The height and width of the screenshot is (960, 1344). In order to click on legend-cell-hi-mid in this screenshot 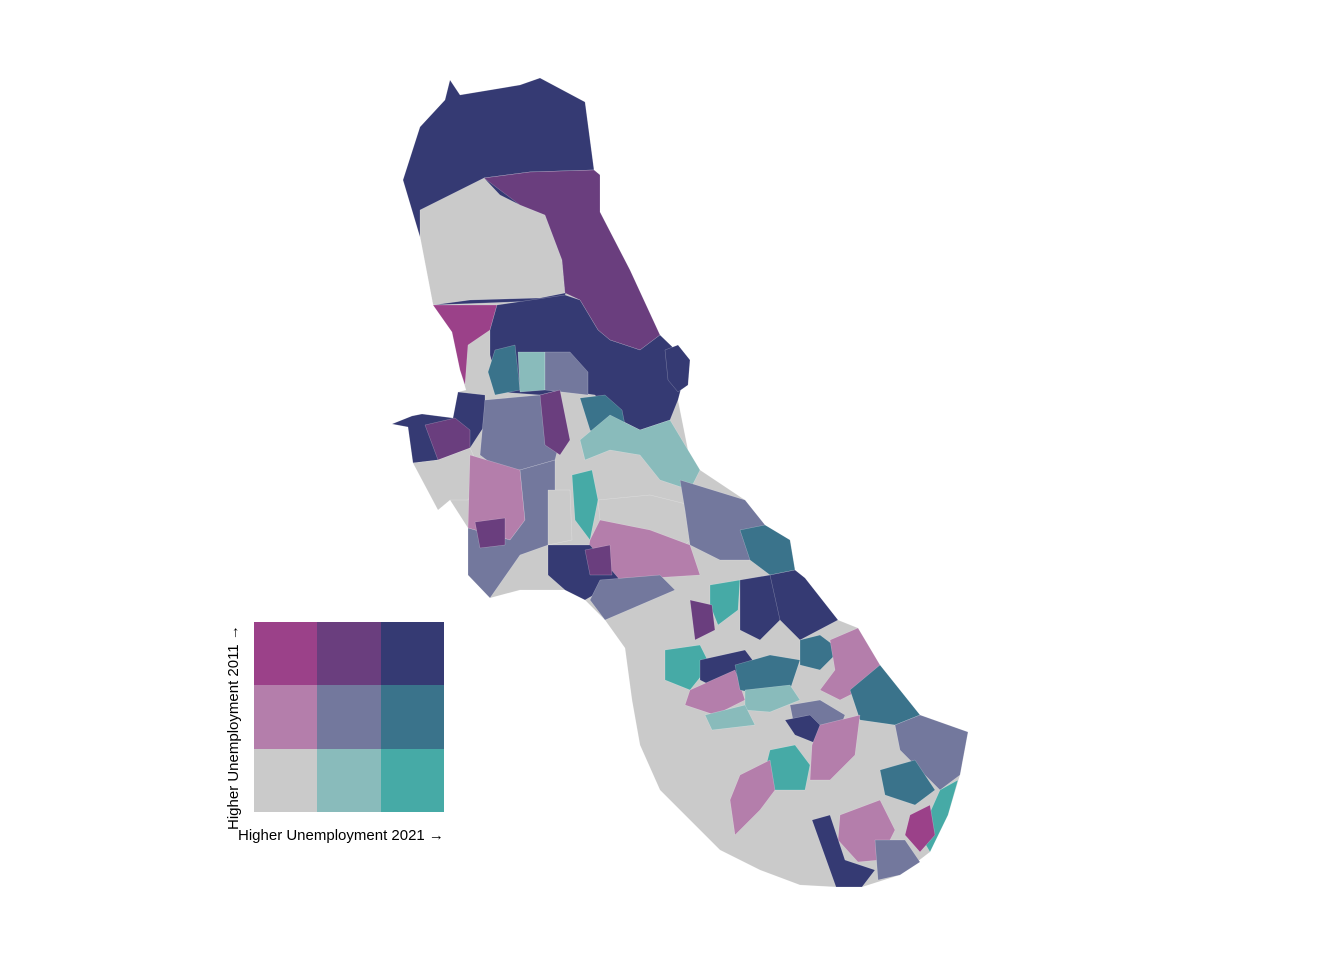, I will do `click(349, 654)`.